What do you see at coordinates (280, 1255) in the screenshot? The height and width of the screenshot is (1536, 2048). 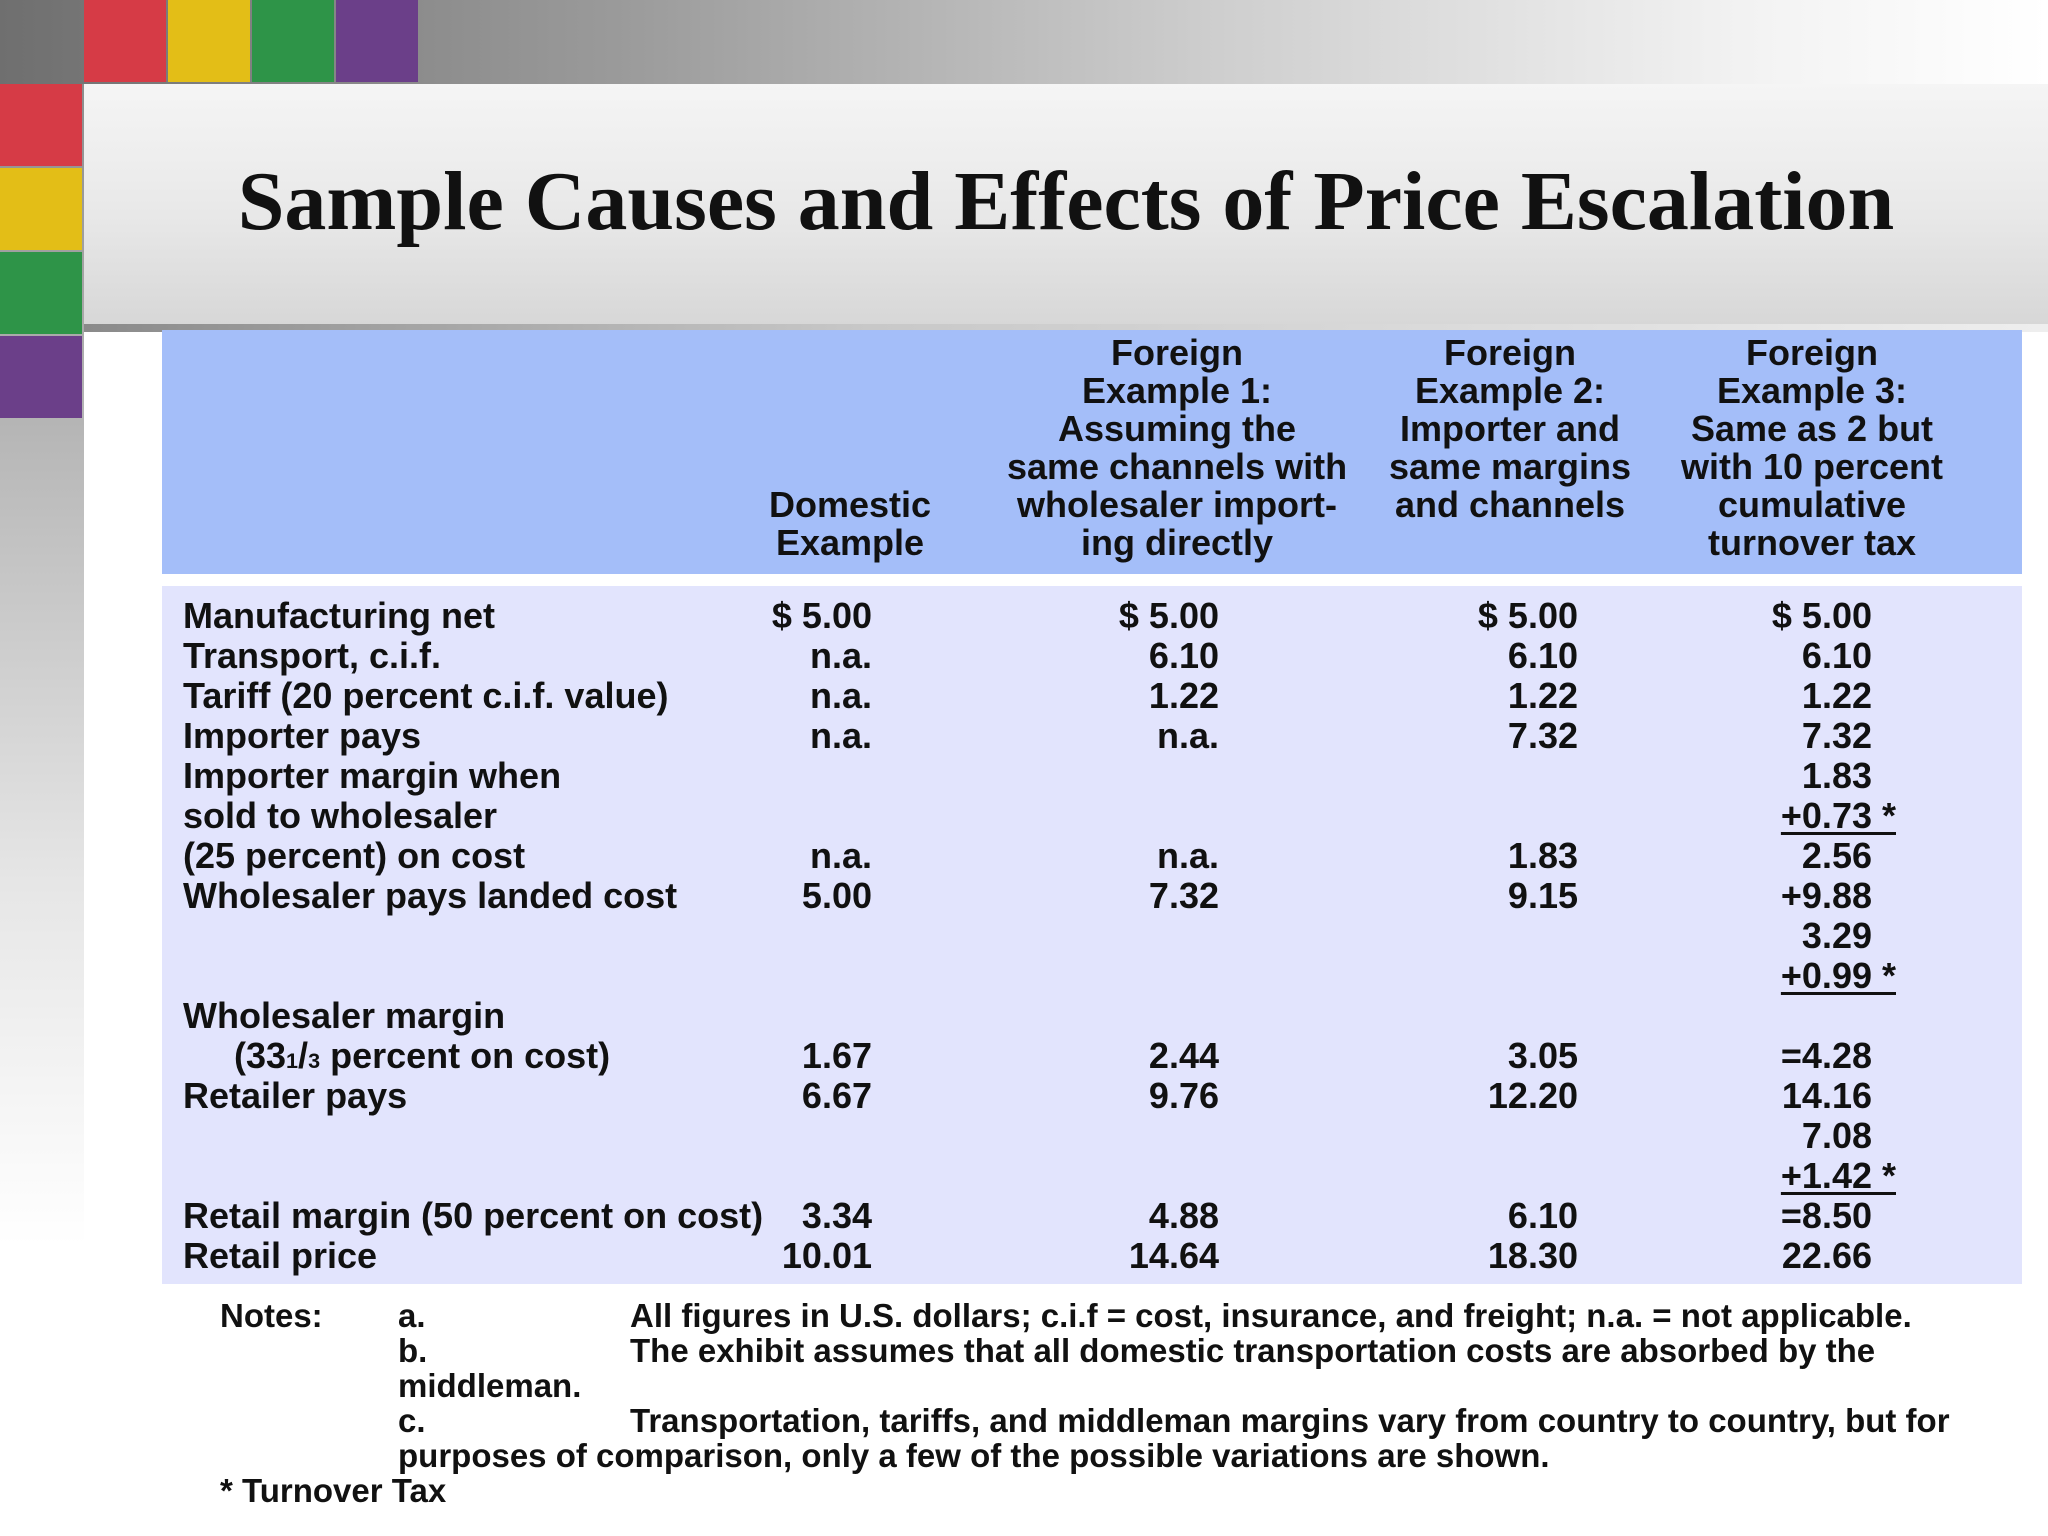 I see `row-label: Retail price` at bounding box center [280, 1255].